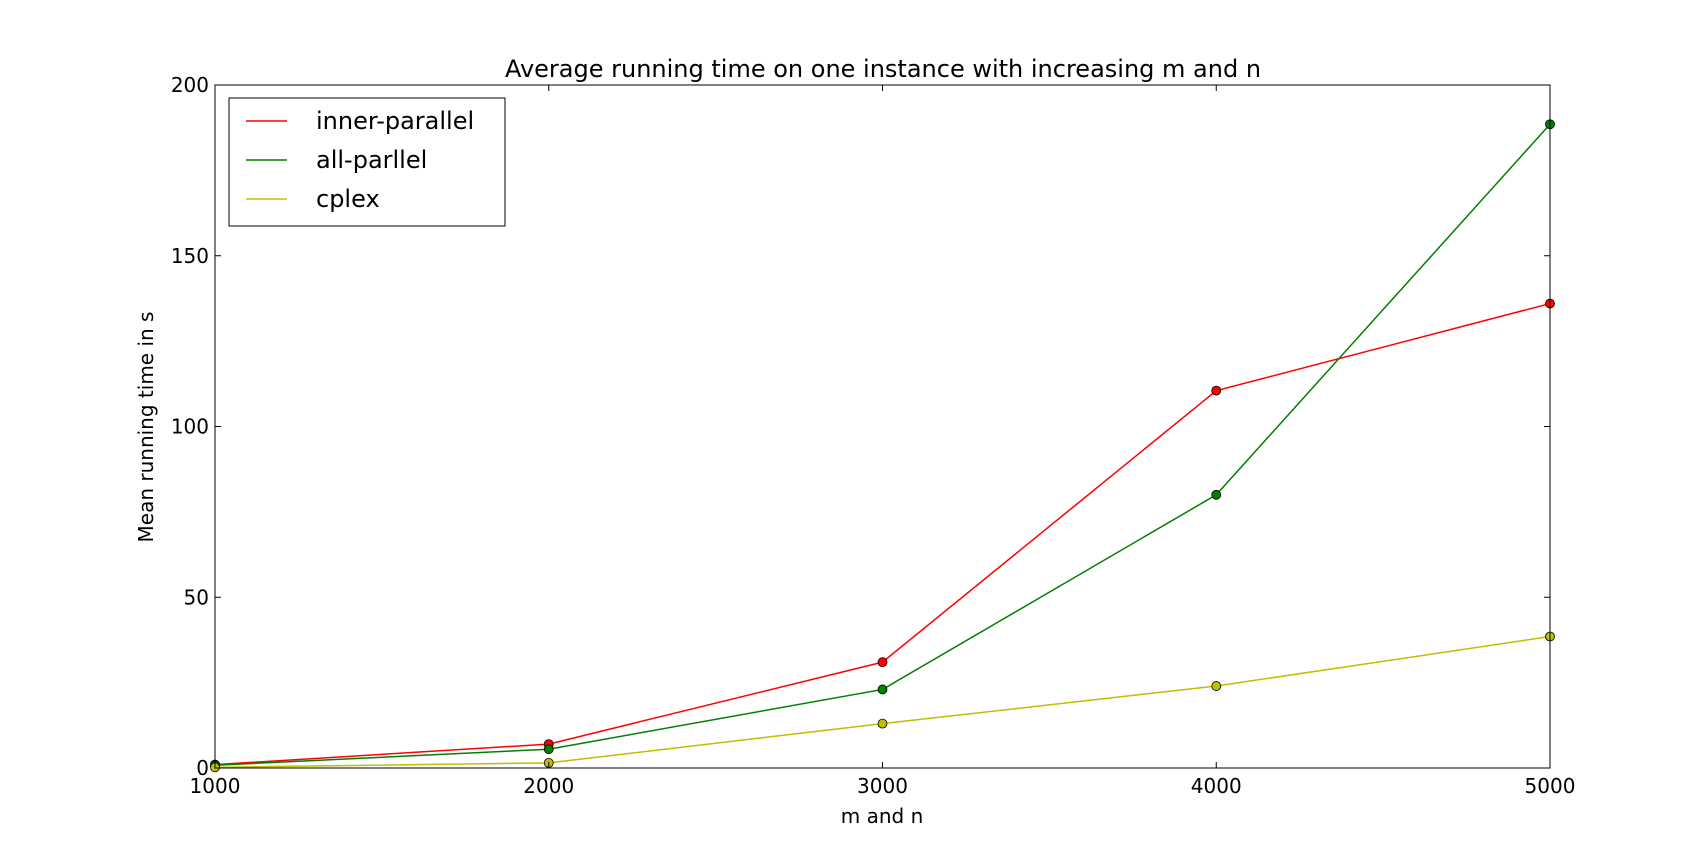 The image size is (1707, 847). Describe the element at coordinates (882, 786) in the screenshot. I see `x-tick-label: 3000` at that location.